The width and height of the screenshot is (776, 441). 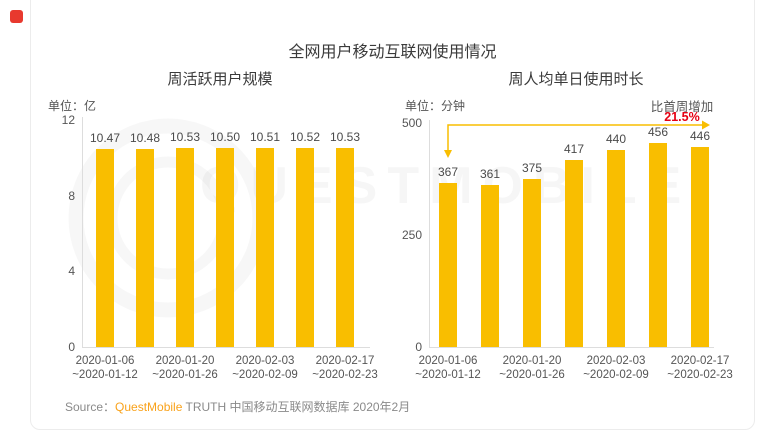 I want to click on annotation-value: 21.5%, so click(x=682, y=117).